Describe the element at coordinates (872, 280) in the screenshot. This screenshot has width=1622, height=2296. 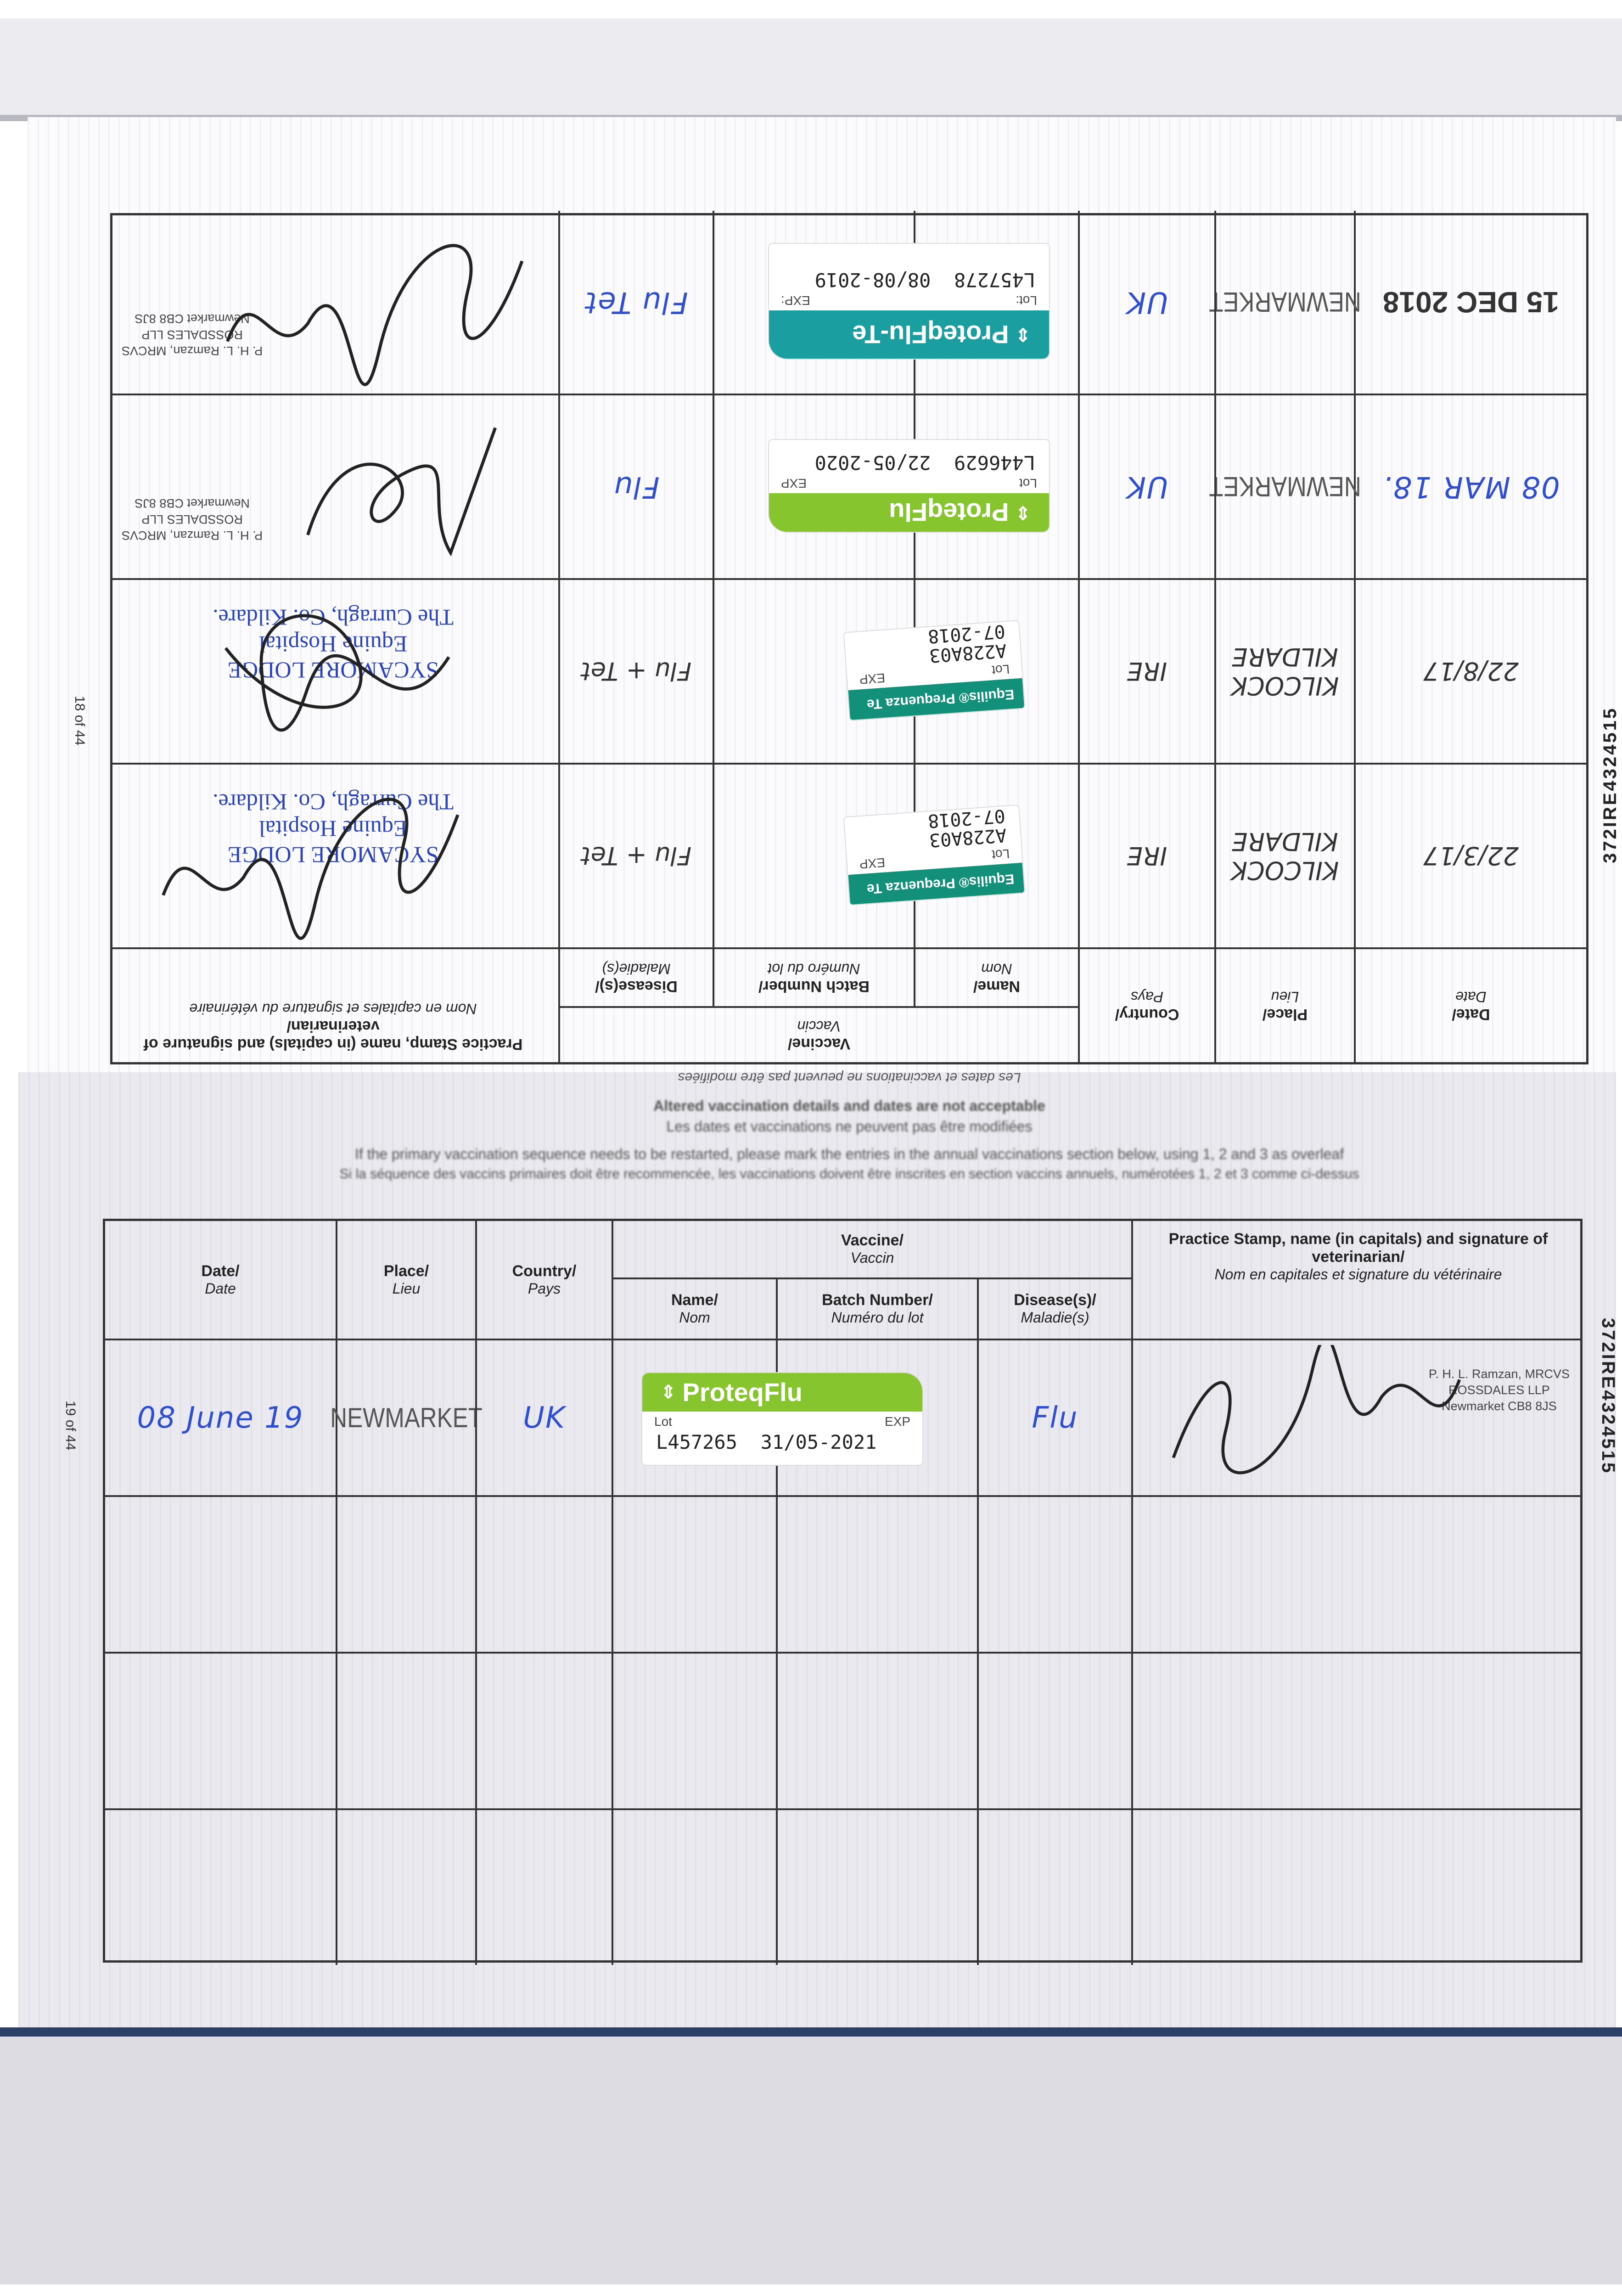
I see `exp-value: 08/08-2019` at that location.